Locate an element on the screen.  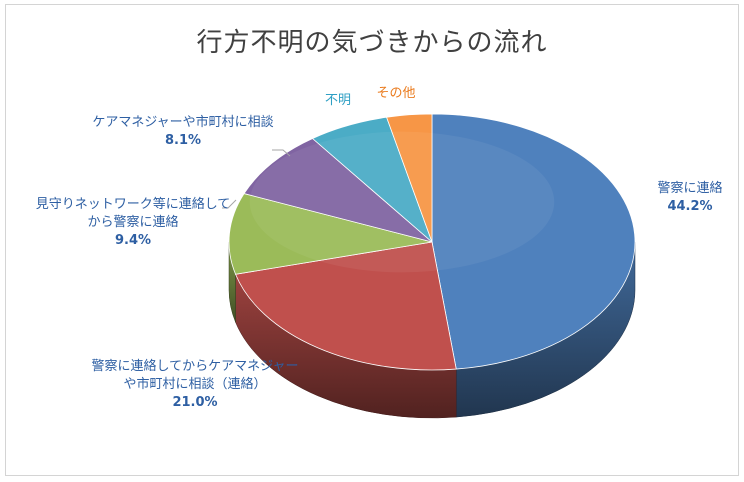
slice-label-2: 見守りネットワーク等に連絡して から警察に連絡 9.4% is located at coordinates (133, 223).